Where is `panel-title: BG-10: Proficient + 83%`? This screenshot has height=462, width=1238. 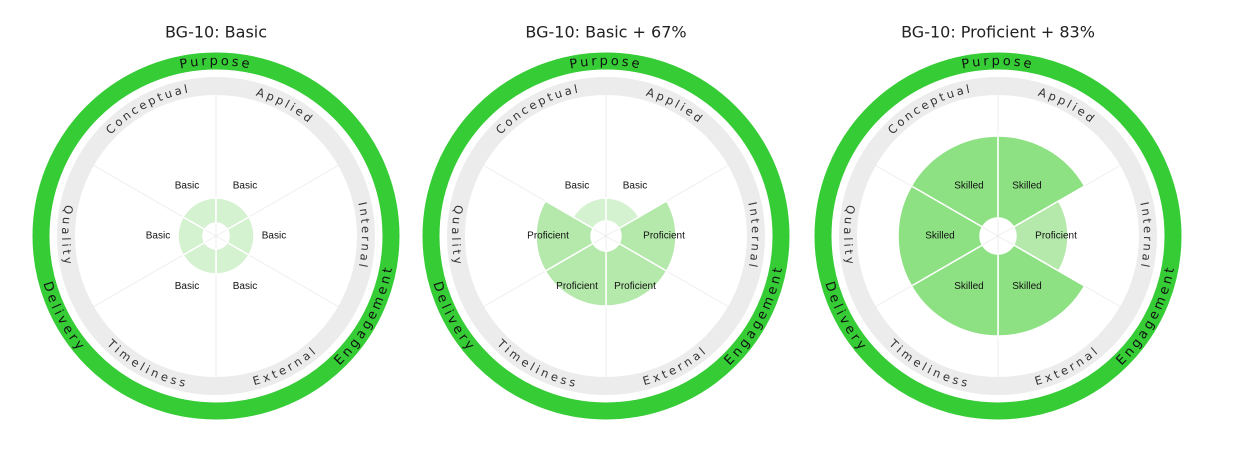 panel-title: BG-10: Proficient + 83% is located at coordinates (998, 32).